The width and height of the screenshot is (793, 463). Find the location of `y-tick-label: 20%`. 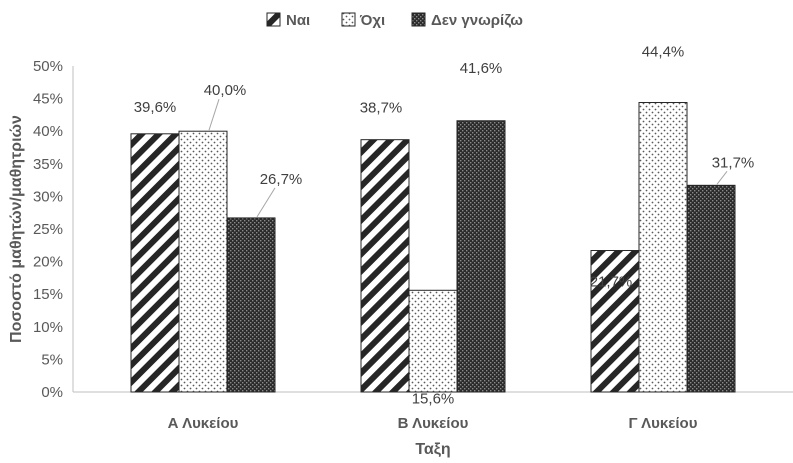

y-tick-label: 20% is located at coordinates (48, 262).